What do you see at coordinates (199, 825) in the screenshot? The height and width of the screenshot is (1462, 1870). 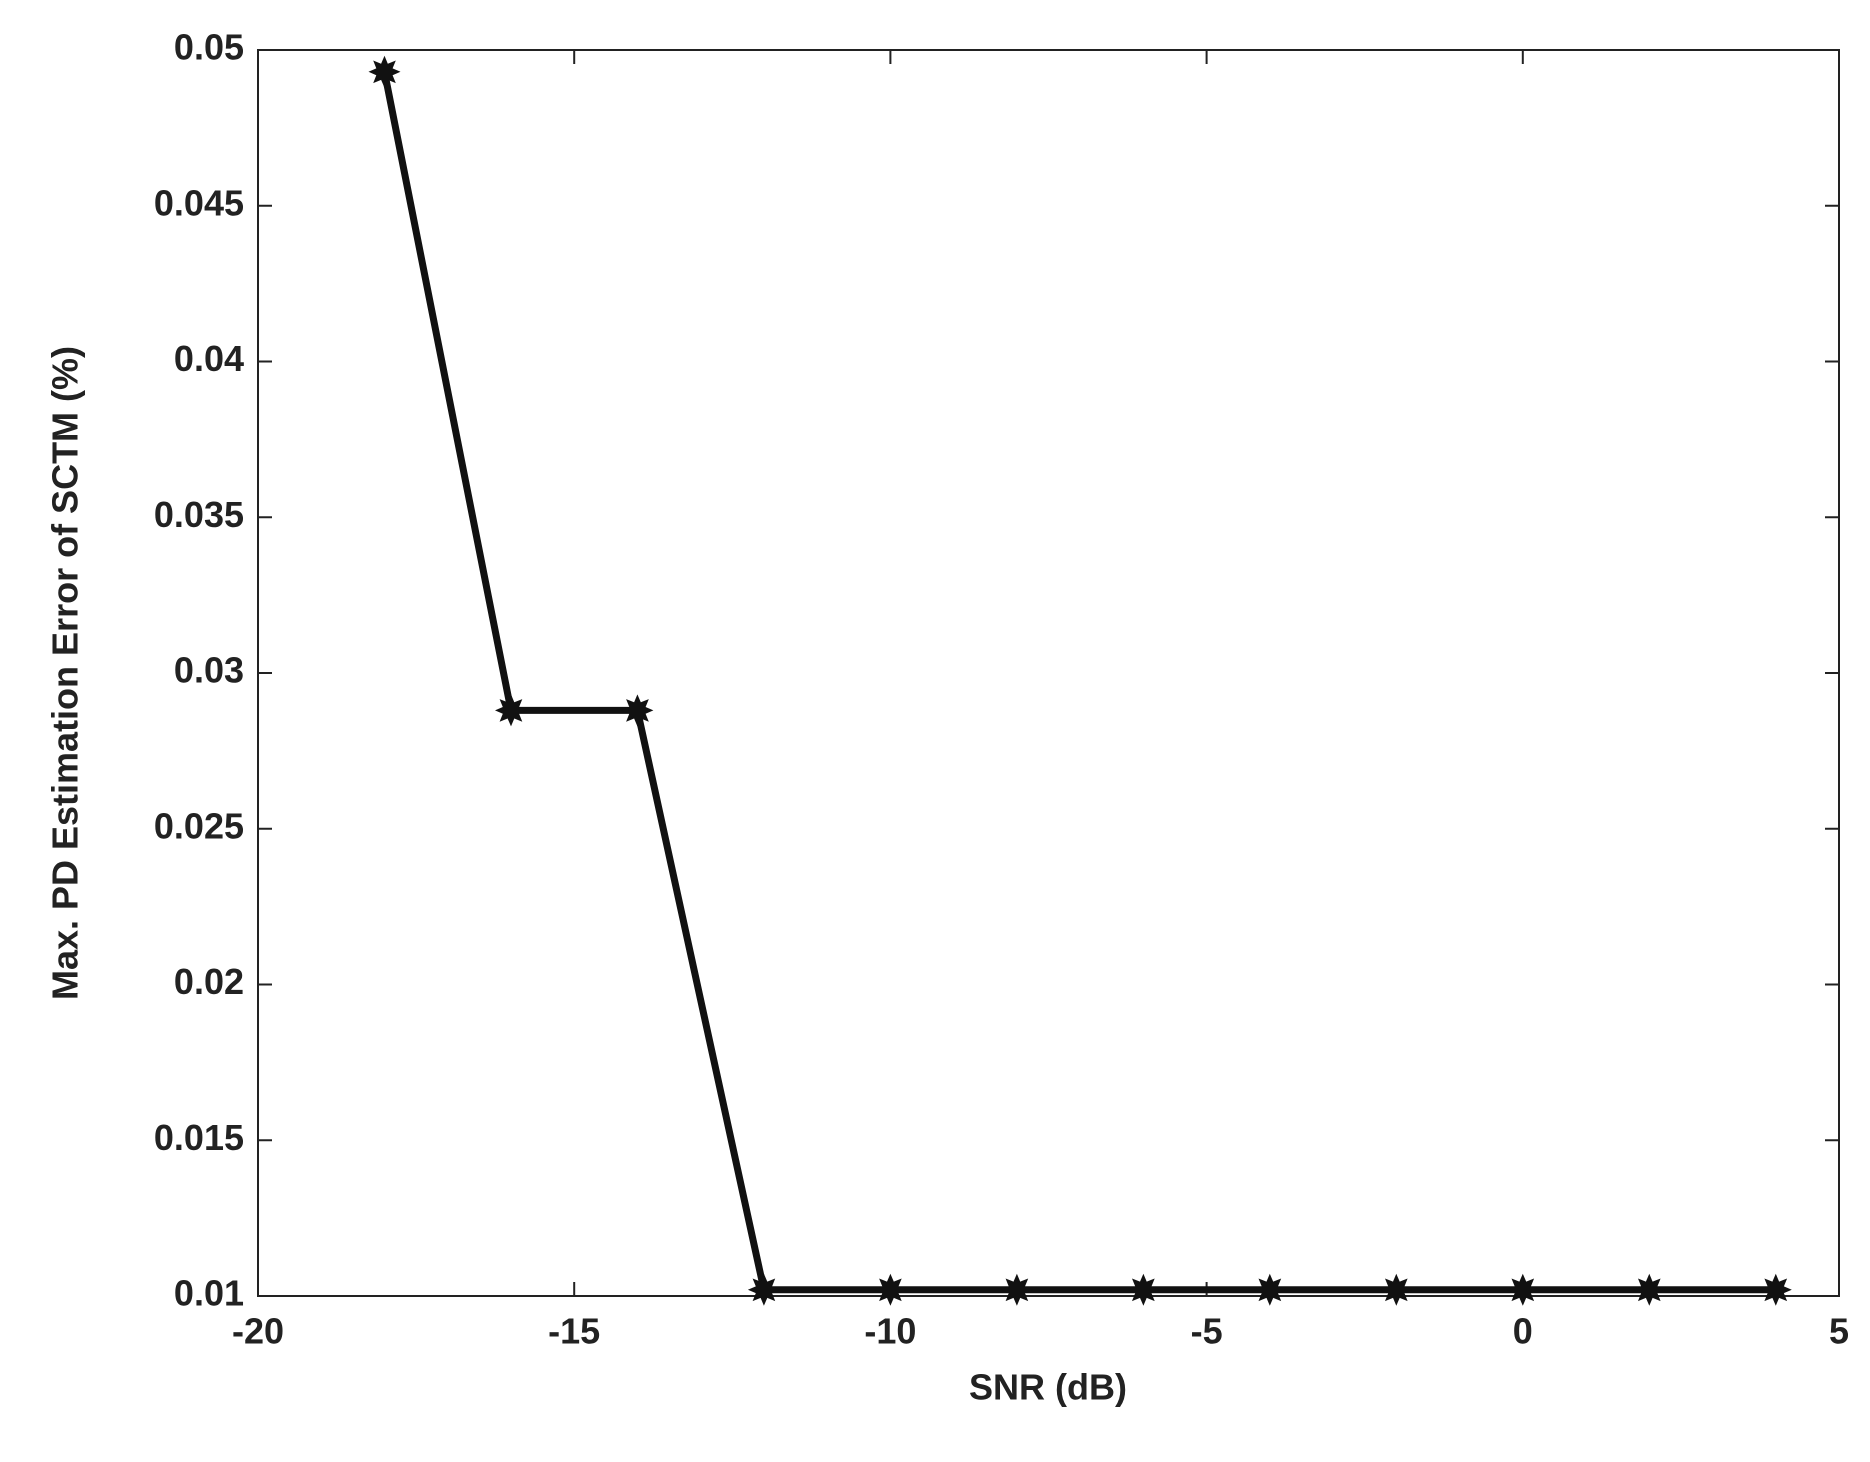 I see `y-tick-label: 0.025` at bounding box center [199, 825].